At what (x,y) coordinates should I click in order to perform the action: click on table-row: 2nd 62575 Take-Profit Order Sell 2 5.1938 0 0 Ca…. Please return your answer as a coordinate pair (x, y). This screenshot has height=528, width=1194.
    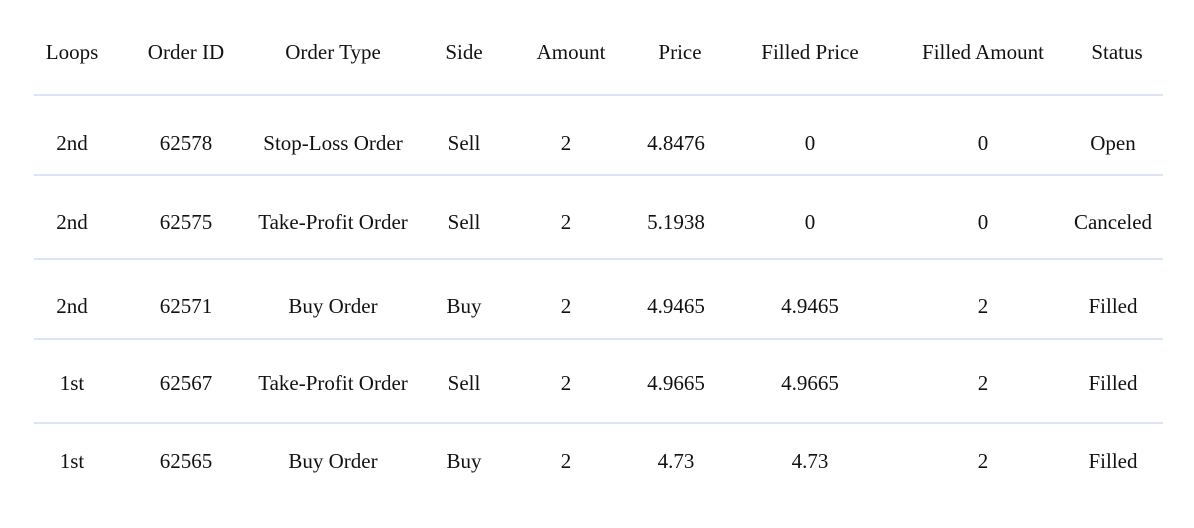
    Looking at the image, I should click on (597, 222).